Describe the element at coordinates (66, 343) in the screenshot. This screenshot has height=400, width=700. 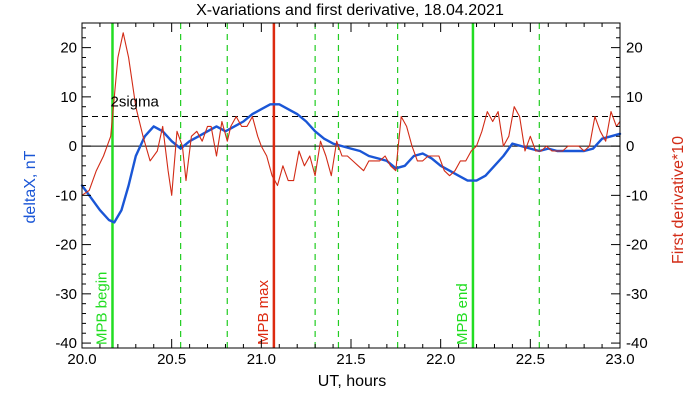
I see `y-tick-label-left: -40` at that location.